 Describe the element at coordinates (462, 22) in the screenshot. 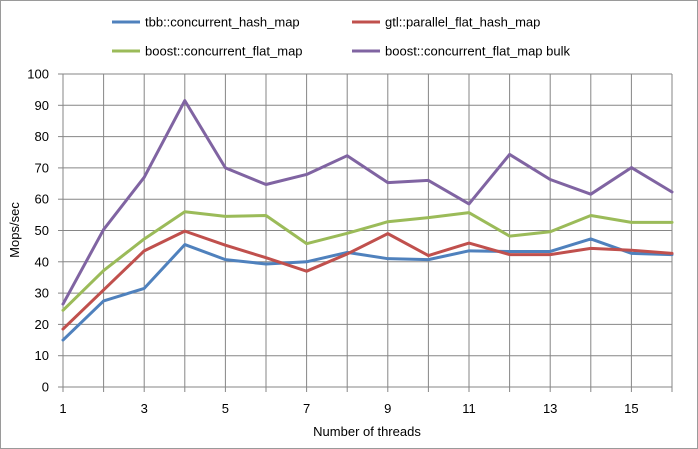

I see `legend-label-2: gtl::parallel_flat_hash_map` at that location.